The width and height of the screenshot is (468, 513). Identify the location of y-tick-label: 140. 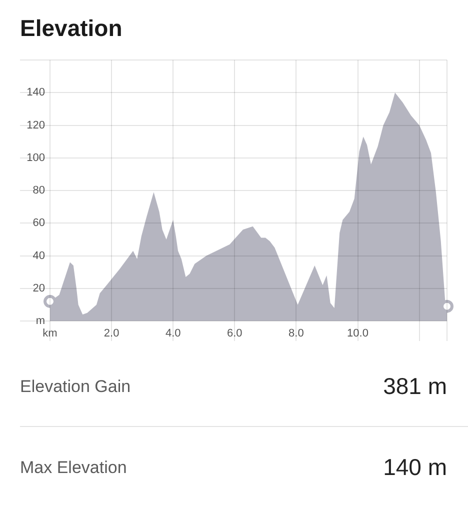
(35, 92).